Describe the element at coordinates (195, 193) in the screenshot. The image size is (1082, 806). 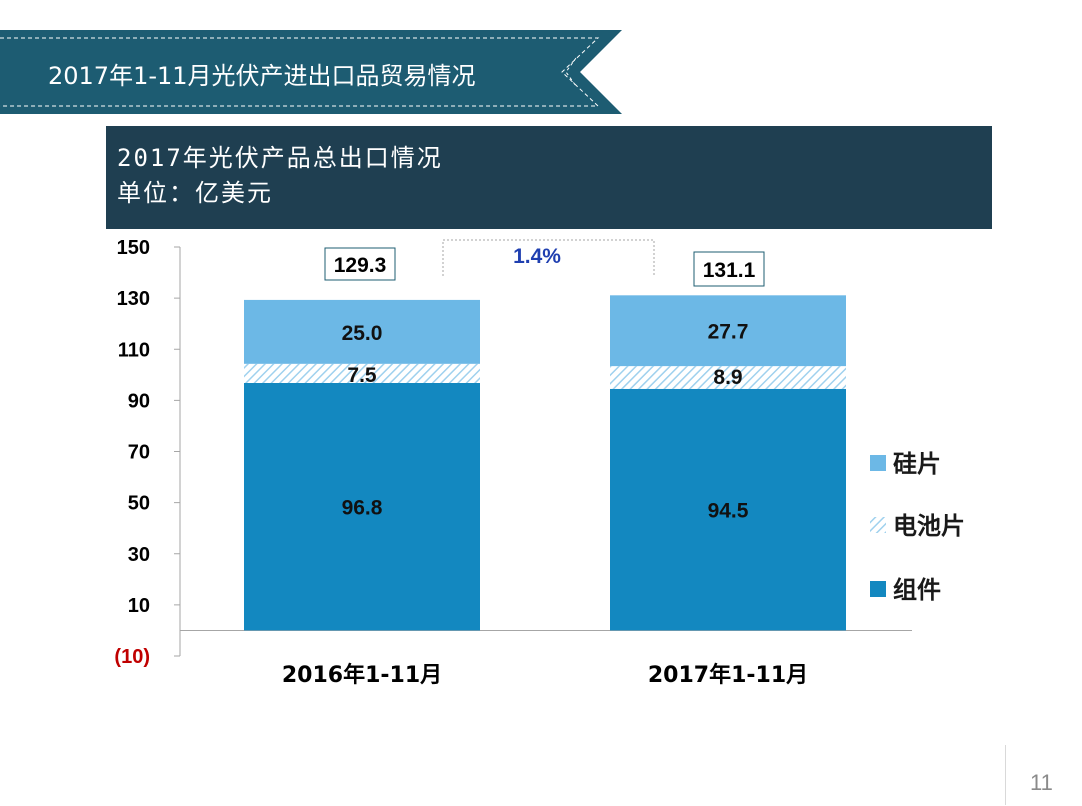
I see `chart-unit: 单位：亿美元` at that location.